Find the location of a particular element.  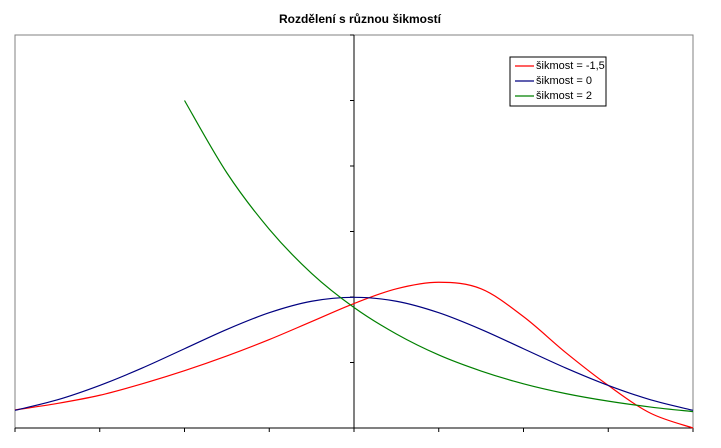

chart-title: Rozdělení s různou šikmostí is located at coordinates (360, 19).